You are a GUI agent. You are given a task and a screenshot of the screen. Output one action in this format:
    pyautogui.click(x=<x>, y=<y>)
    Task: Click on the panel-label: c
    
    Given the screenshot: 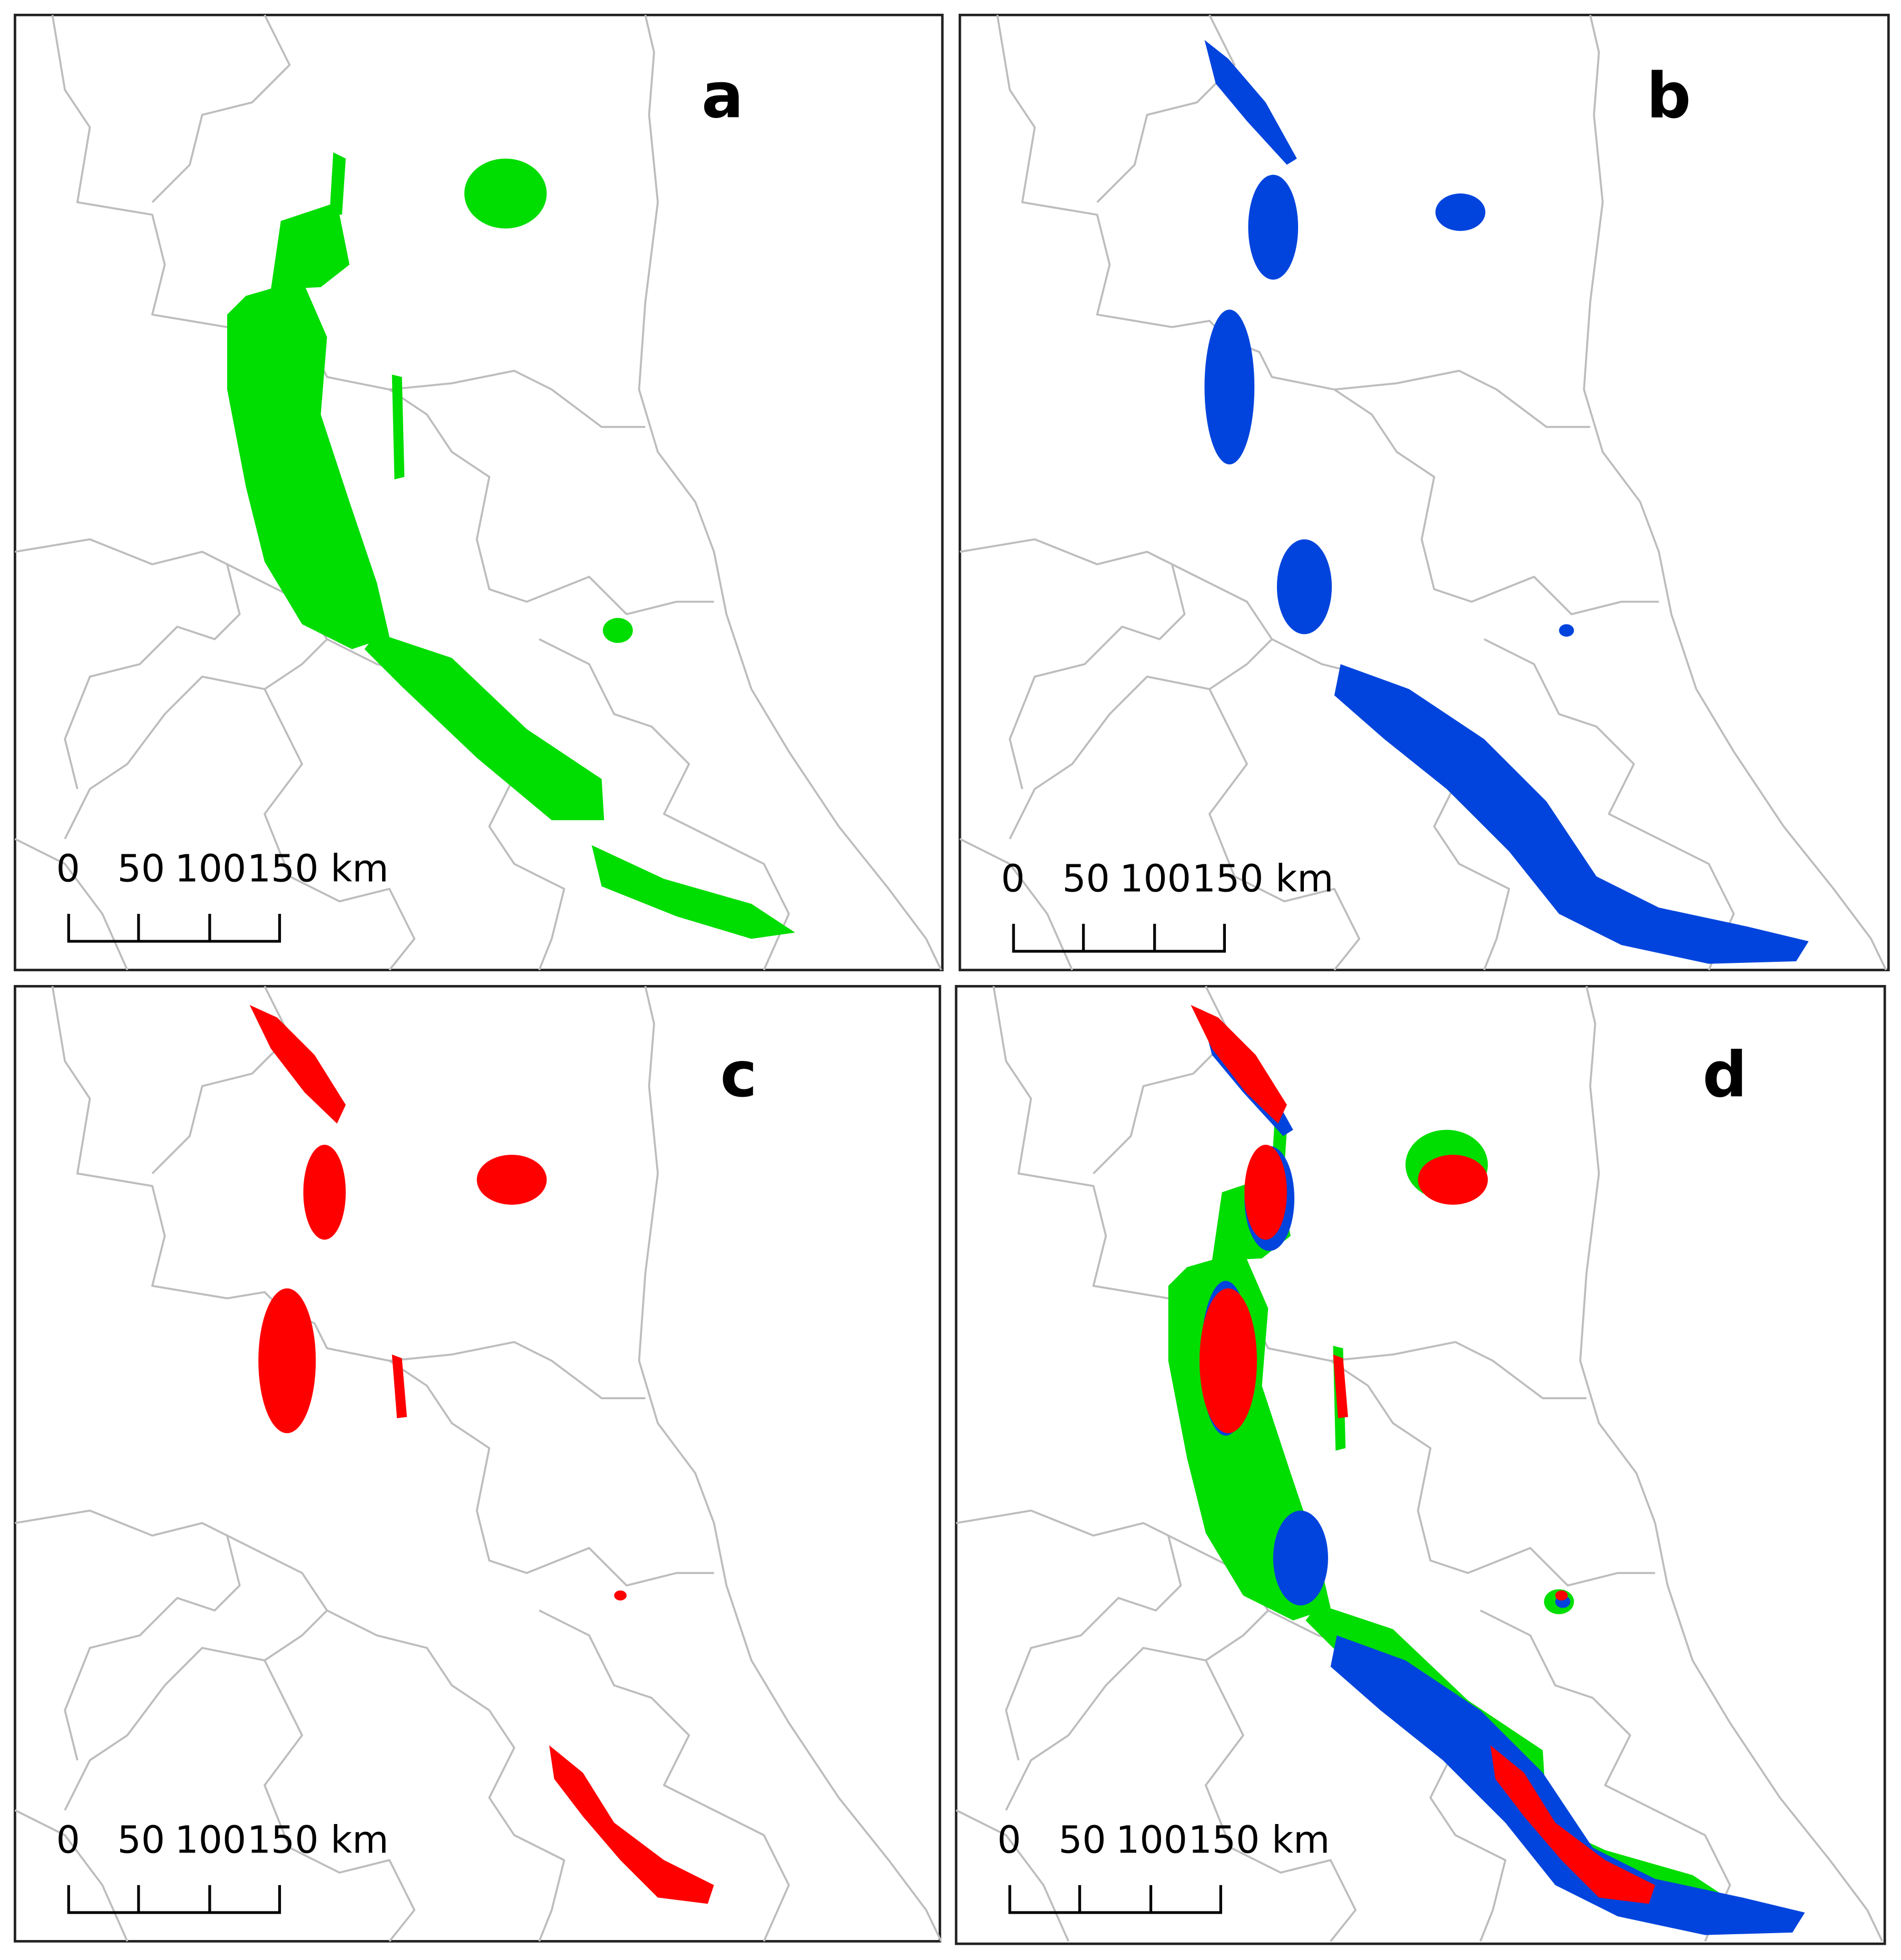 What is the action you would take?
    pyautogui.click(x=739, y=1074)
    